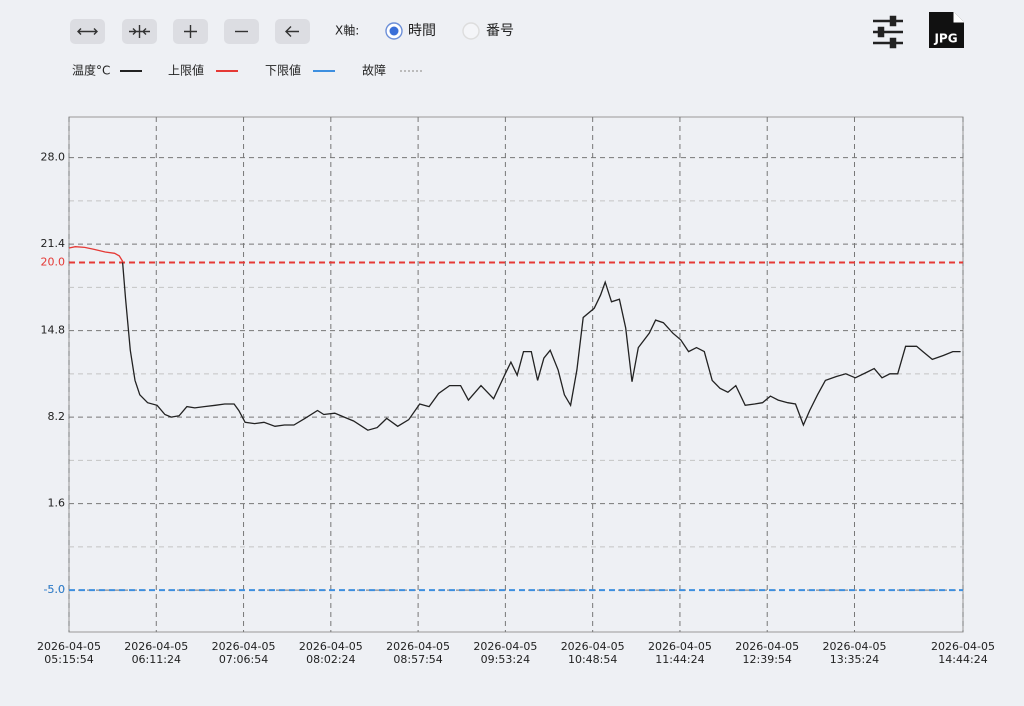 This screenshot has width=1024, height=706. What do you see at coordinates (186, 70) in the screenshot?
I see `legend-label: 上限値` at bounding box center [186, 70].